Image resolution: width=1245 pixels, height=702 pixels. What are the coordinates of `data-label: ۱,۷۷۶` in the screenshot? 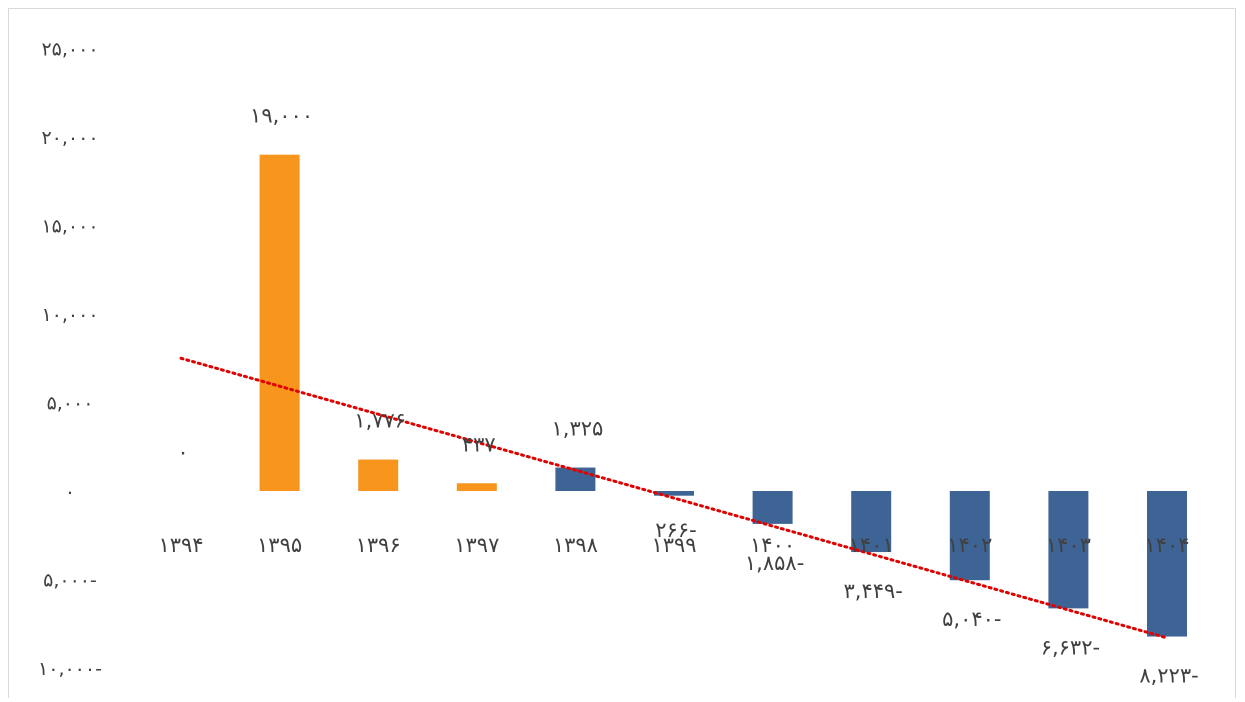 It's located at (380, 421).